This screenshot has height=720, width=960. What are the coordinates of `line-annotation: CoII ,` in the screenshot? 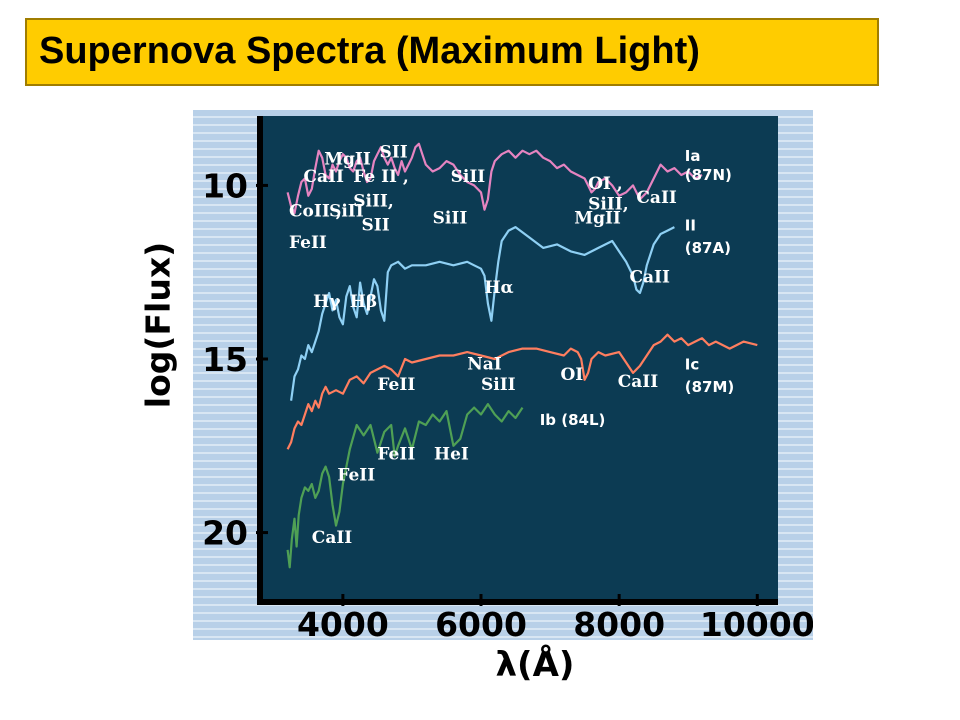 It's located at (315, 212).